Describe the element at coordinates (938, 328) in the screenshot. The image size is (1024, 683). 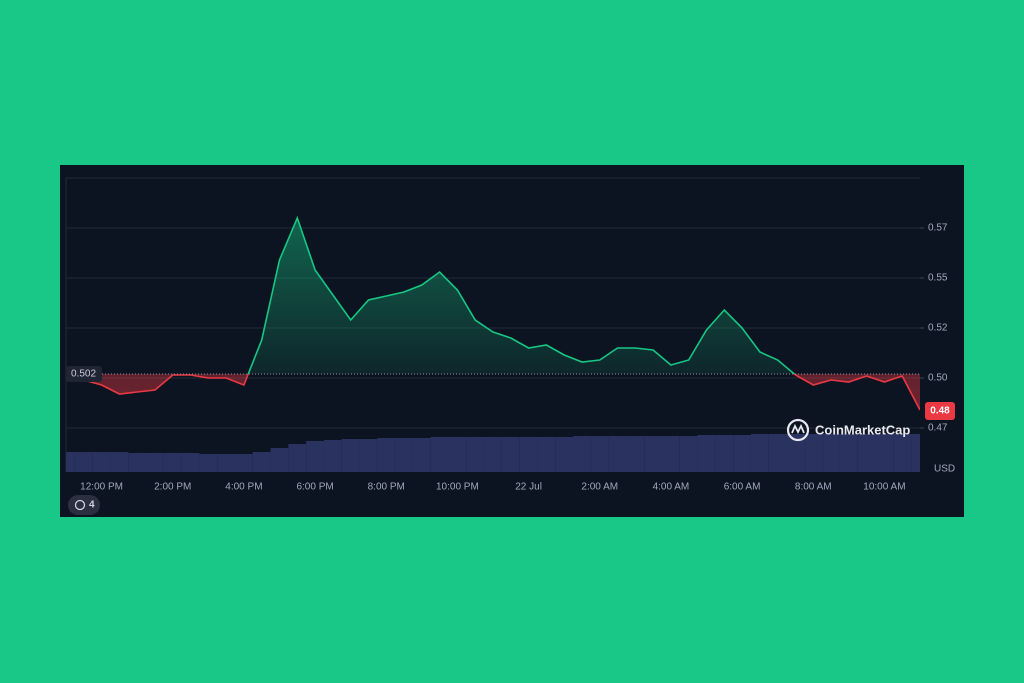
I see `y-tick-label: 0.52` at that location.